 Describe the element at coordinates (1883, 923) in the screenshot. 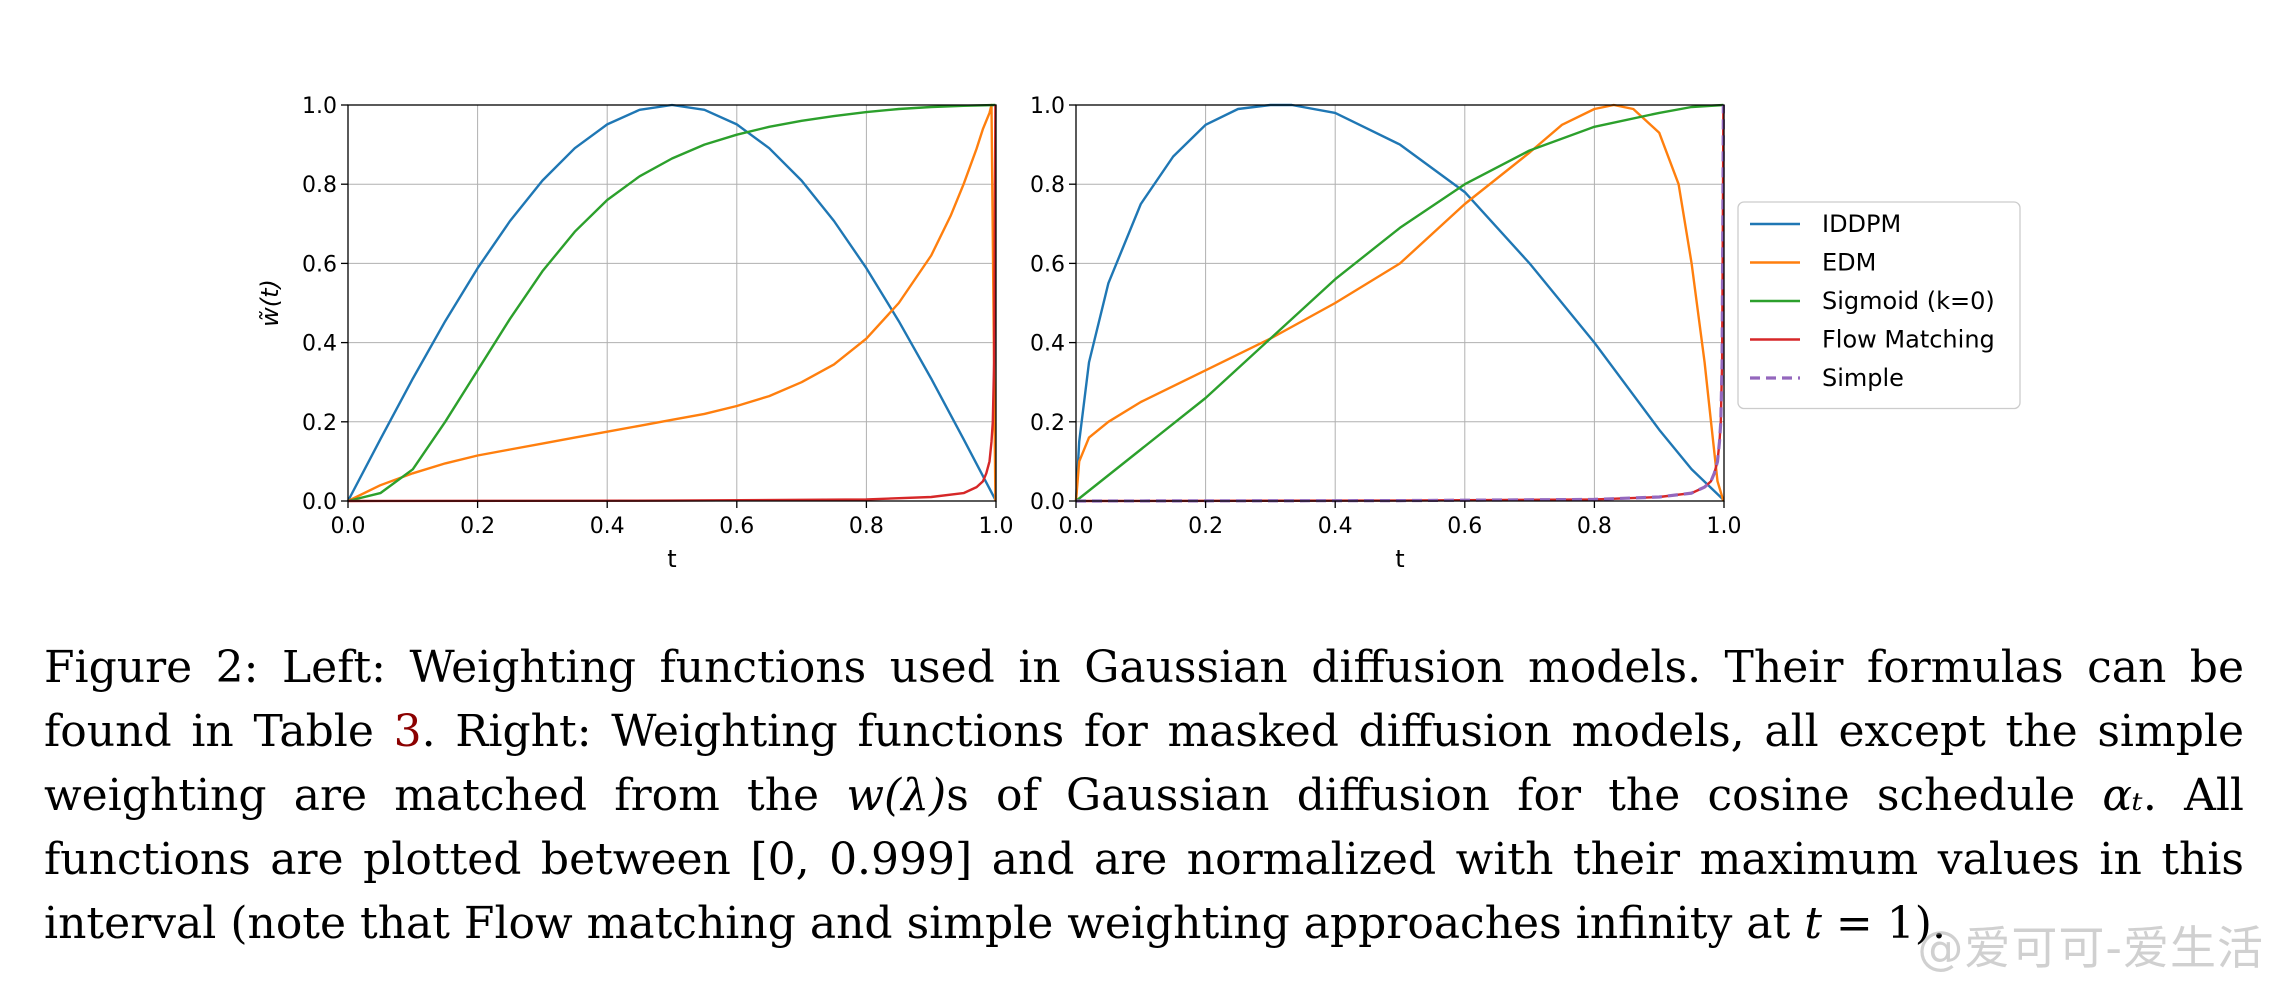

I see `caption-text-5: = 1).` at that location.